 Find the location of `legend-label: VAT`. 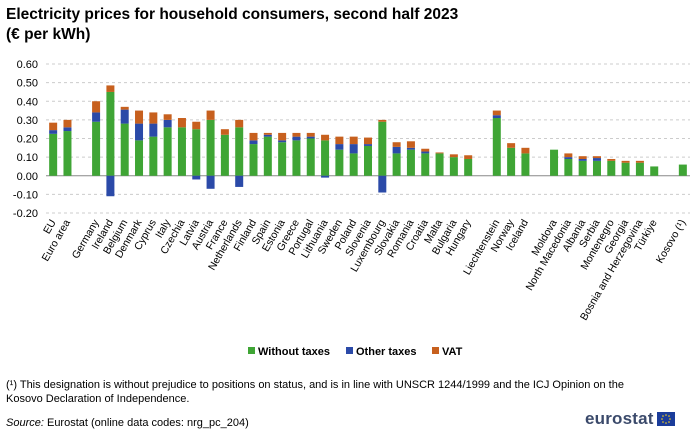

legend-label: VAT is located at coordinates (452, 352).